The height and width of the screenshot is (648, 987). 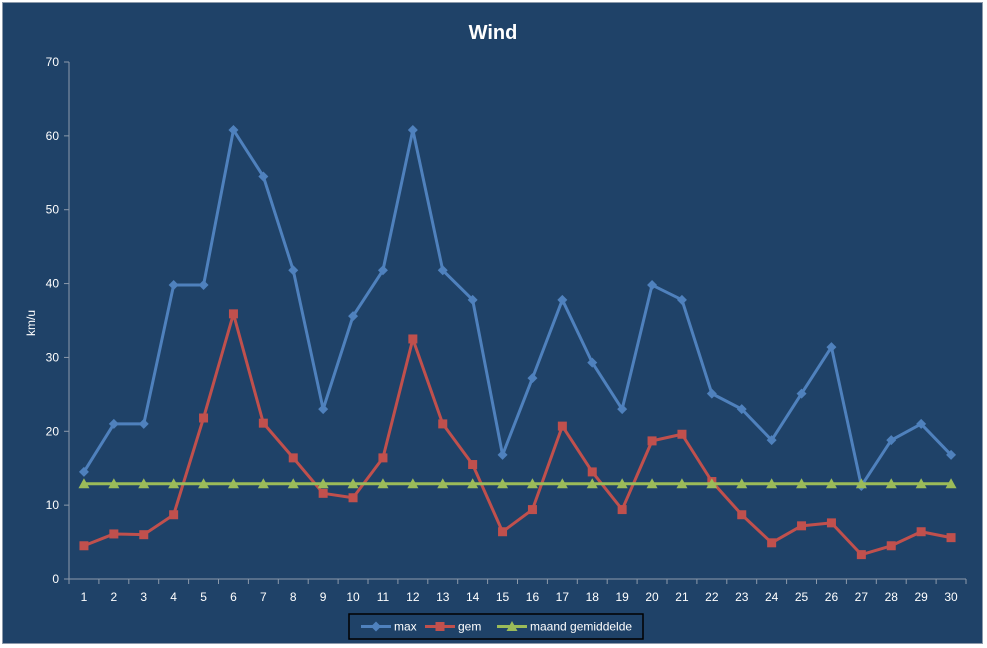 I want to click on x-tick-label: 21, so click(x=682, y=597).